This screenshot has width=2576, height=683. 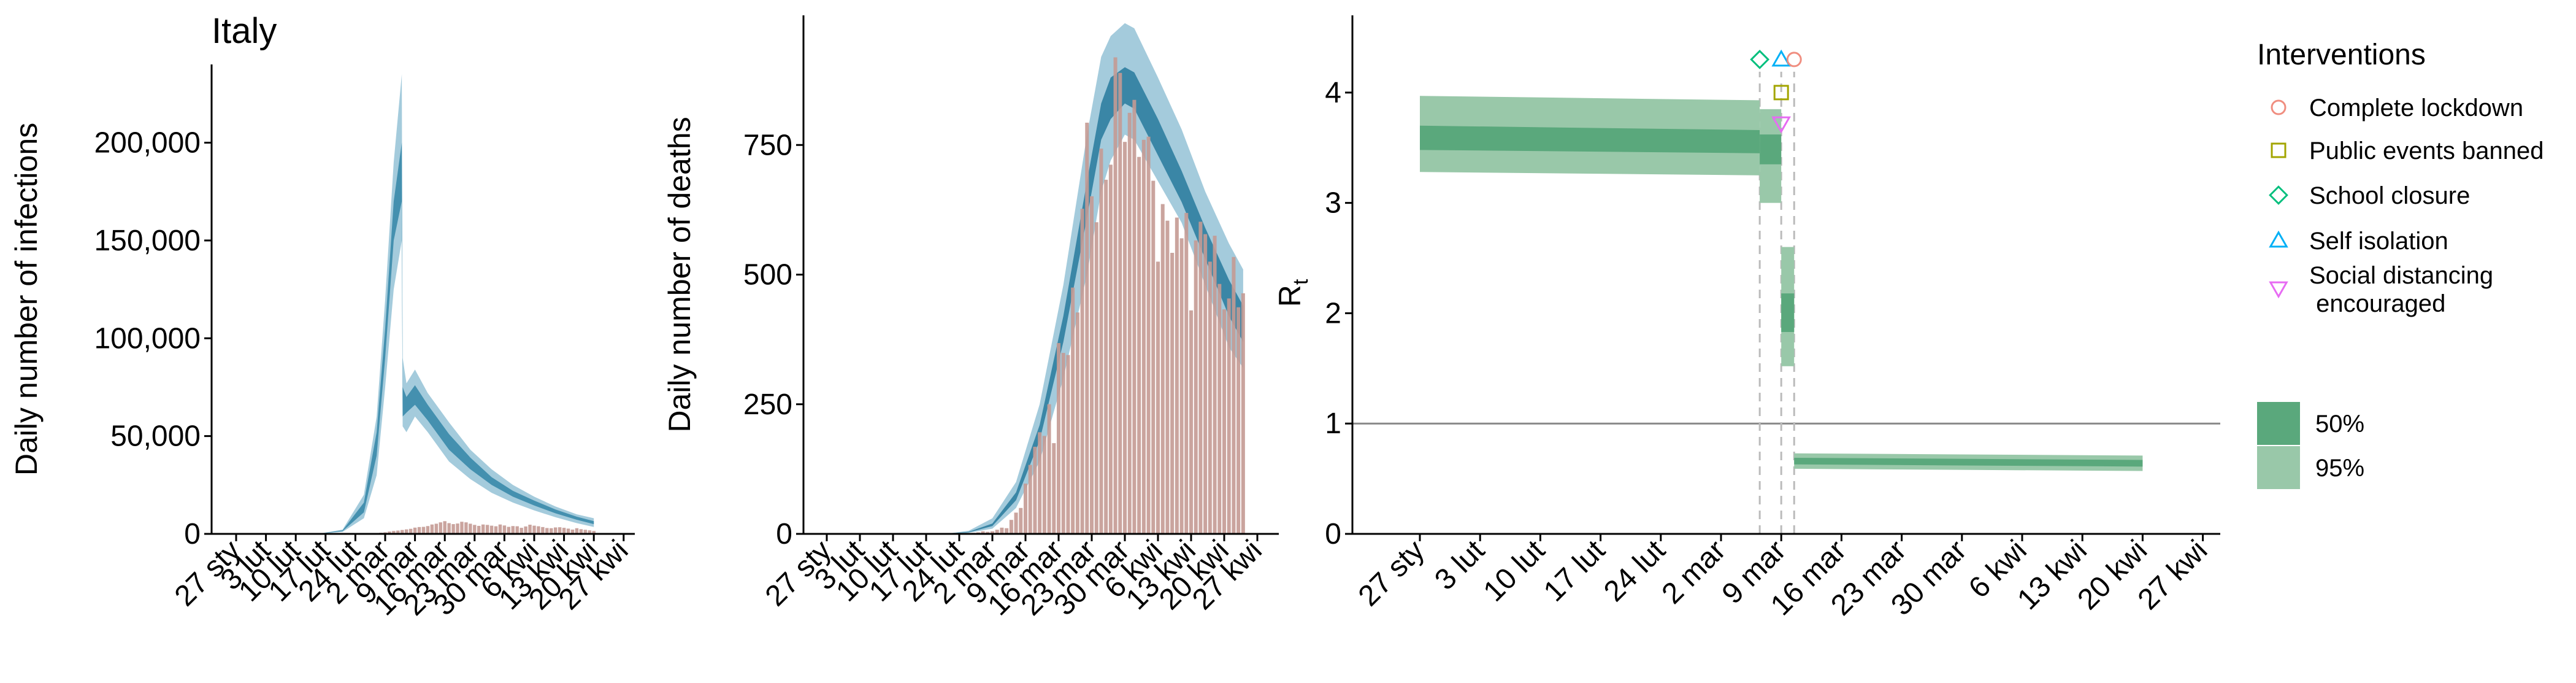 I want to click on x-tick-label: 24 lut, so click(x=1635, y=571).